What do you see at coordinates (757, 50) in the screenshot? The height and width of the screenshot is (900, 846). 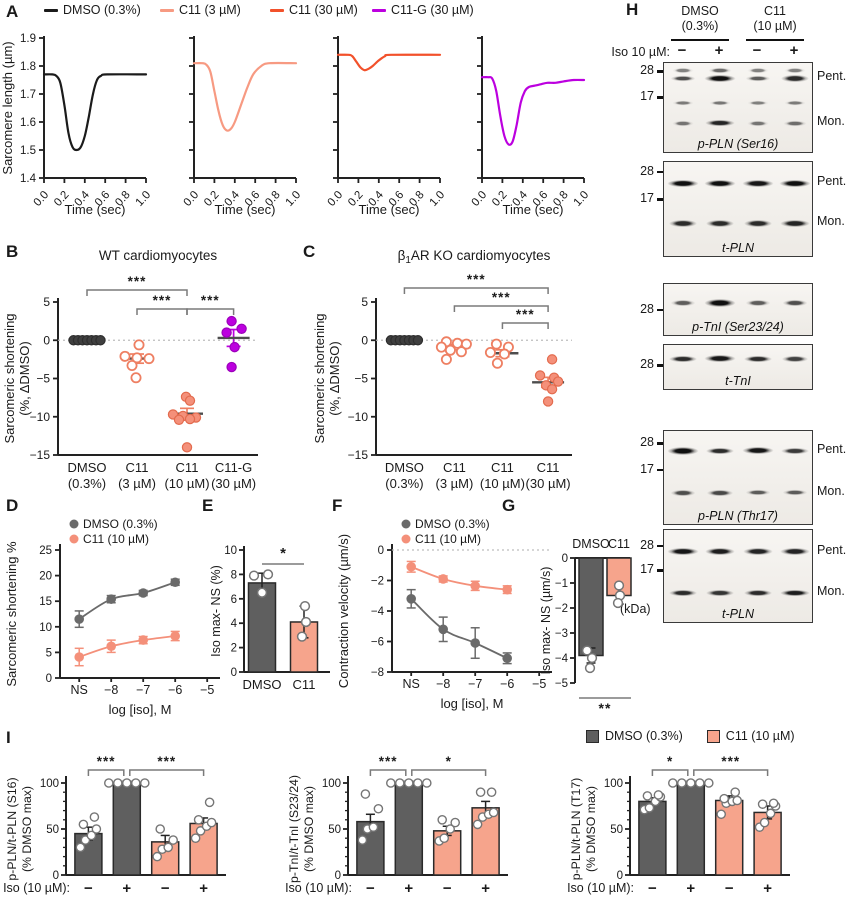 I see `iso-sign: −` at bounding box center [757, 50].